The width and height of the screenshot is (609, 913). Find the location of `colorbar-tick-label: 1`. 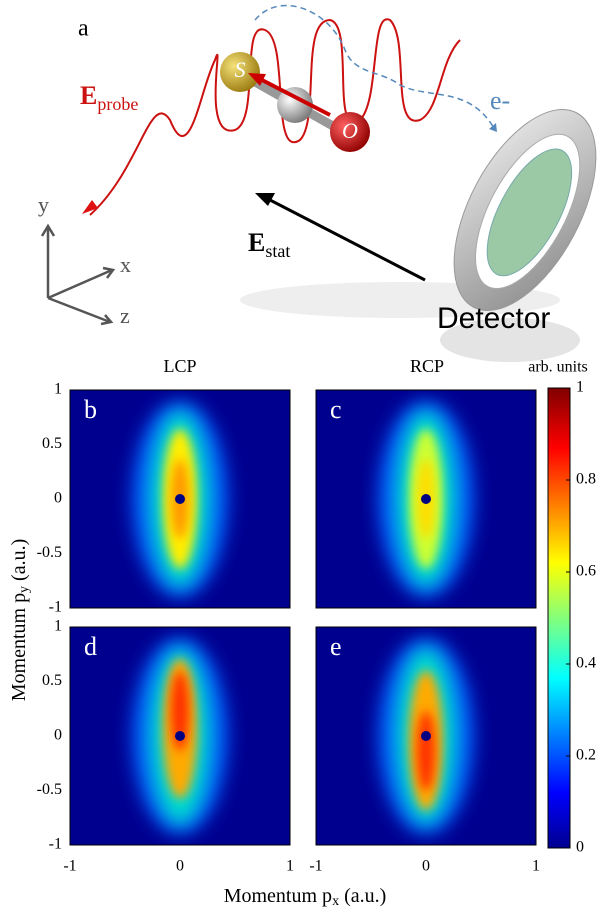

colorbar-tick-label: 1 is located at coordinates (580, 387).